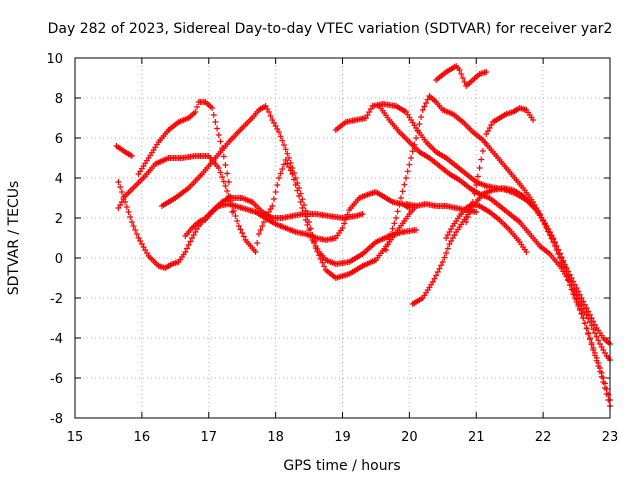 The height and width of the screenshot is (480, 640). Describe the element at coordinates (56, 379) in the screenshot. I see `y-tick-label: -6` at that location.